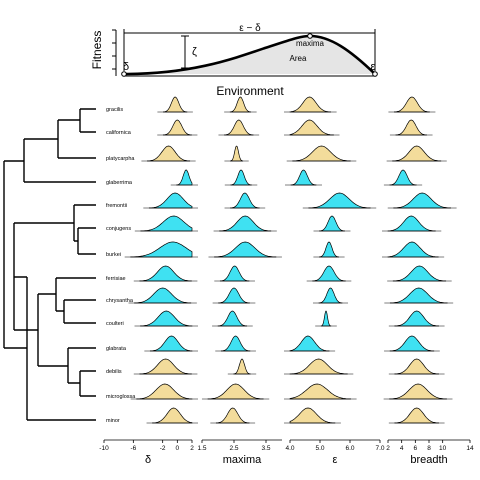 The height and width of the screenshot is (480, 480). What do you see at coordinates (245, 249) in the screenshot?
I see `density-maxima-burkei` at bounding box center [245, 249].